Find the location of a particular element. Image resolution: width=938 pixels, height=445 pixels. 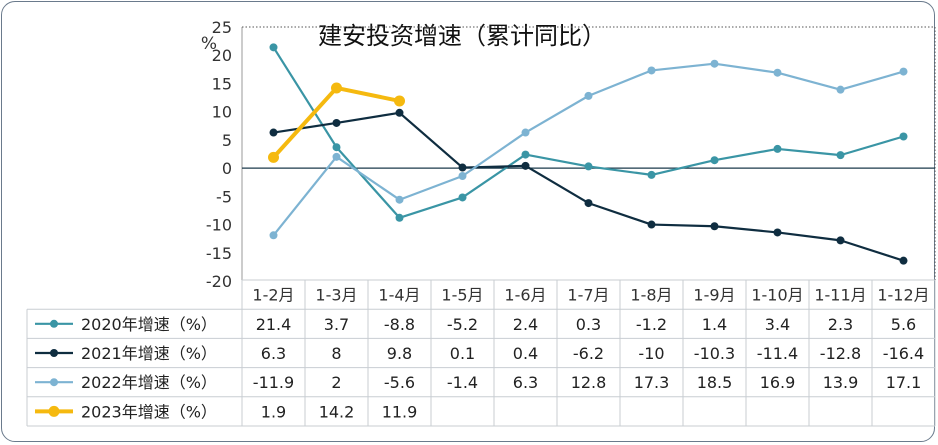

y-tick-label: -10 is located at coordinates (219, 225).